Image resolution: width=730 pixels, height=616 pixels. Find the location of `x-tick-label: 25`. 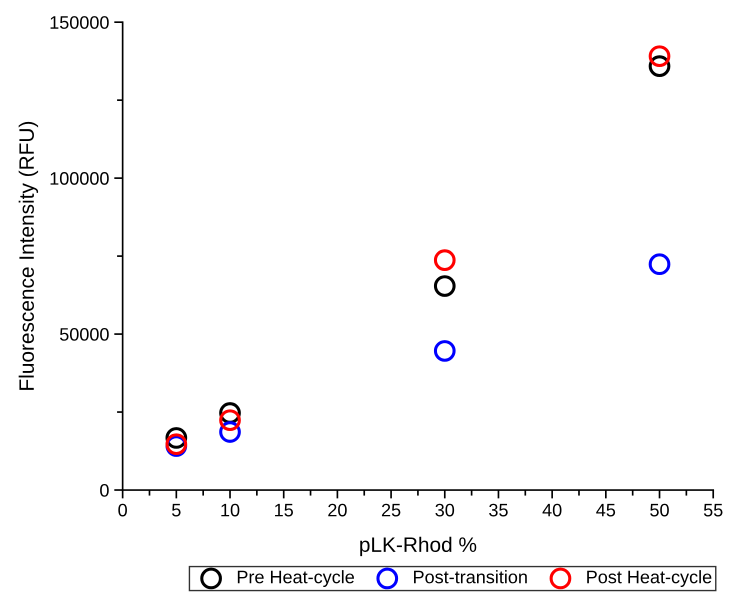

x-tick-label: 25 is located at coordinates (391, 510).